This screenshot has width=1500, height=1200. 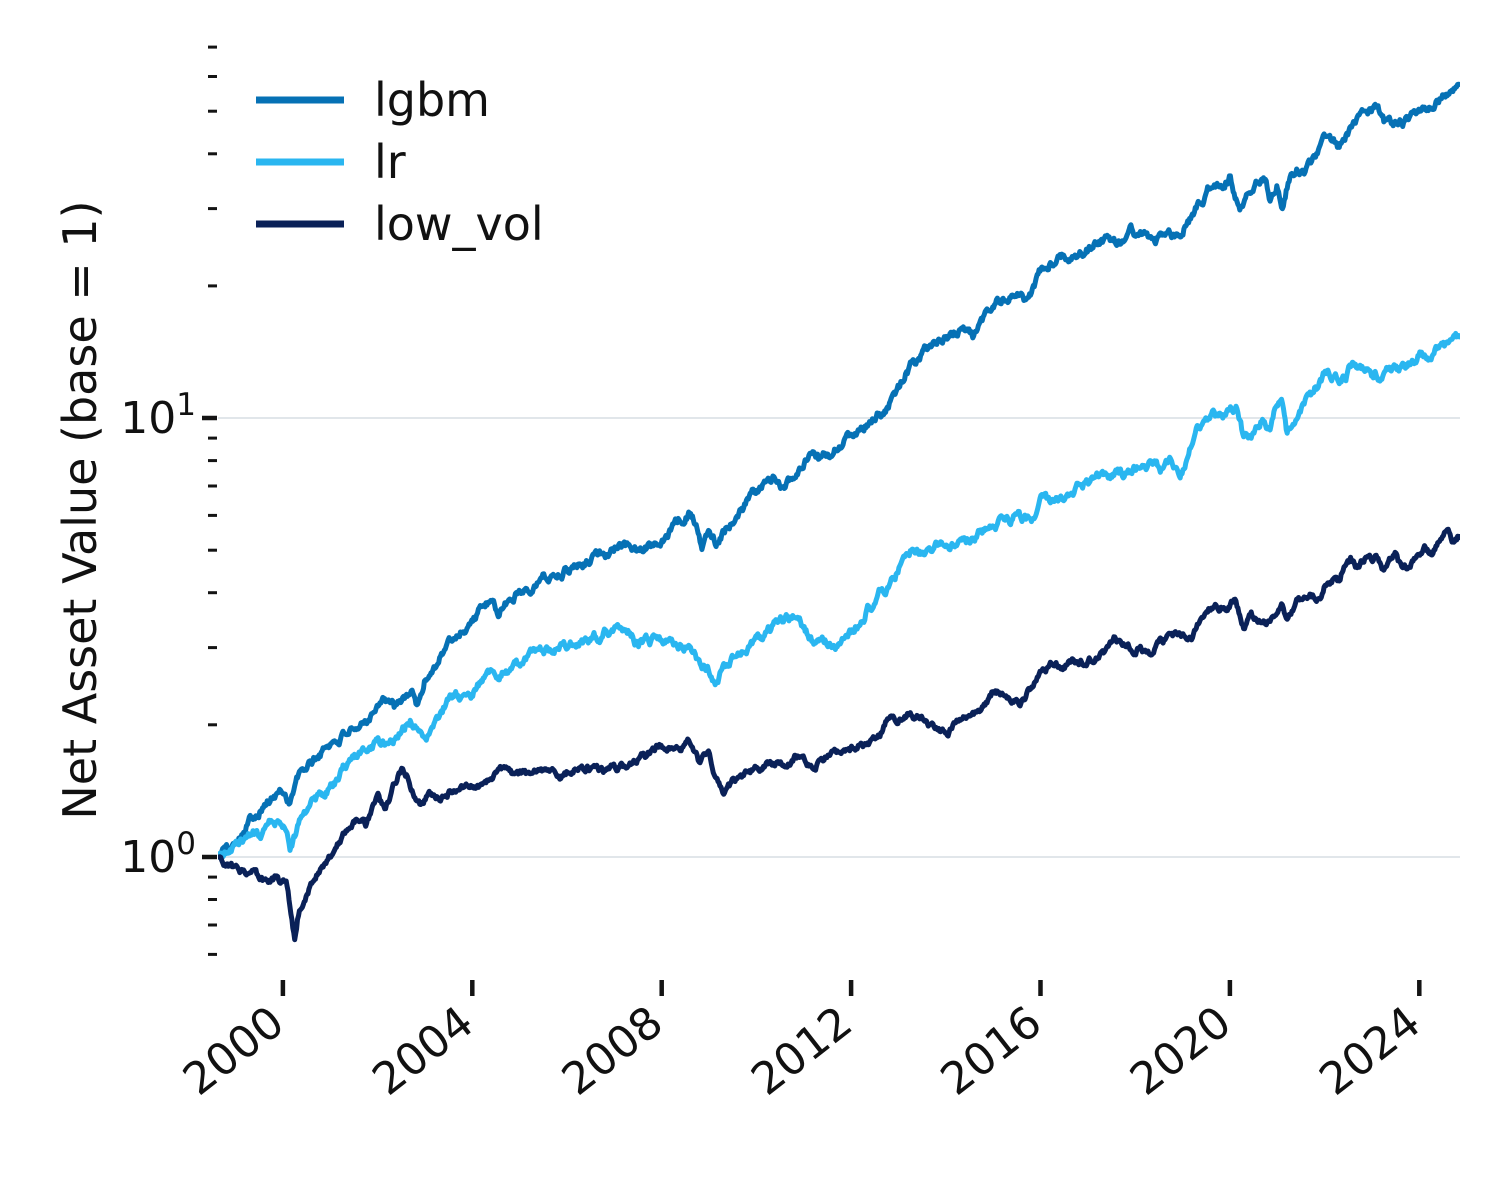 I want to click on y-axis-label: Net Asset Value (base = 1), so click(x=80, y=509).